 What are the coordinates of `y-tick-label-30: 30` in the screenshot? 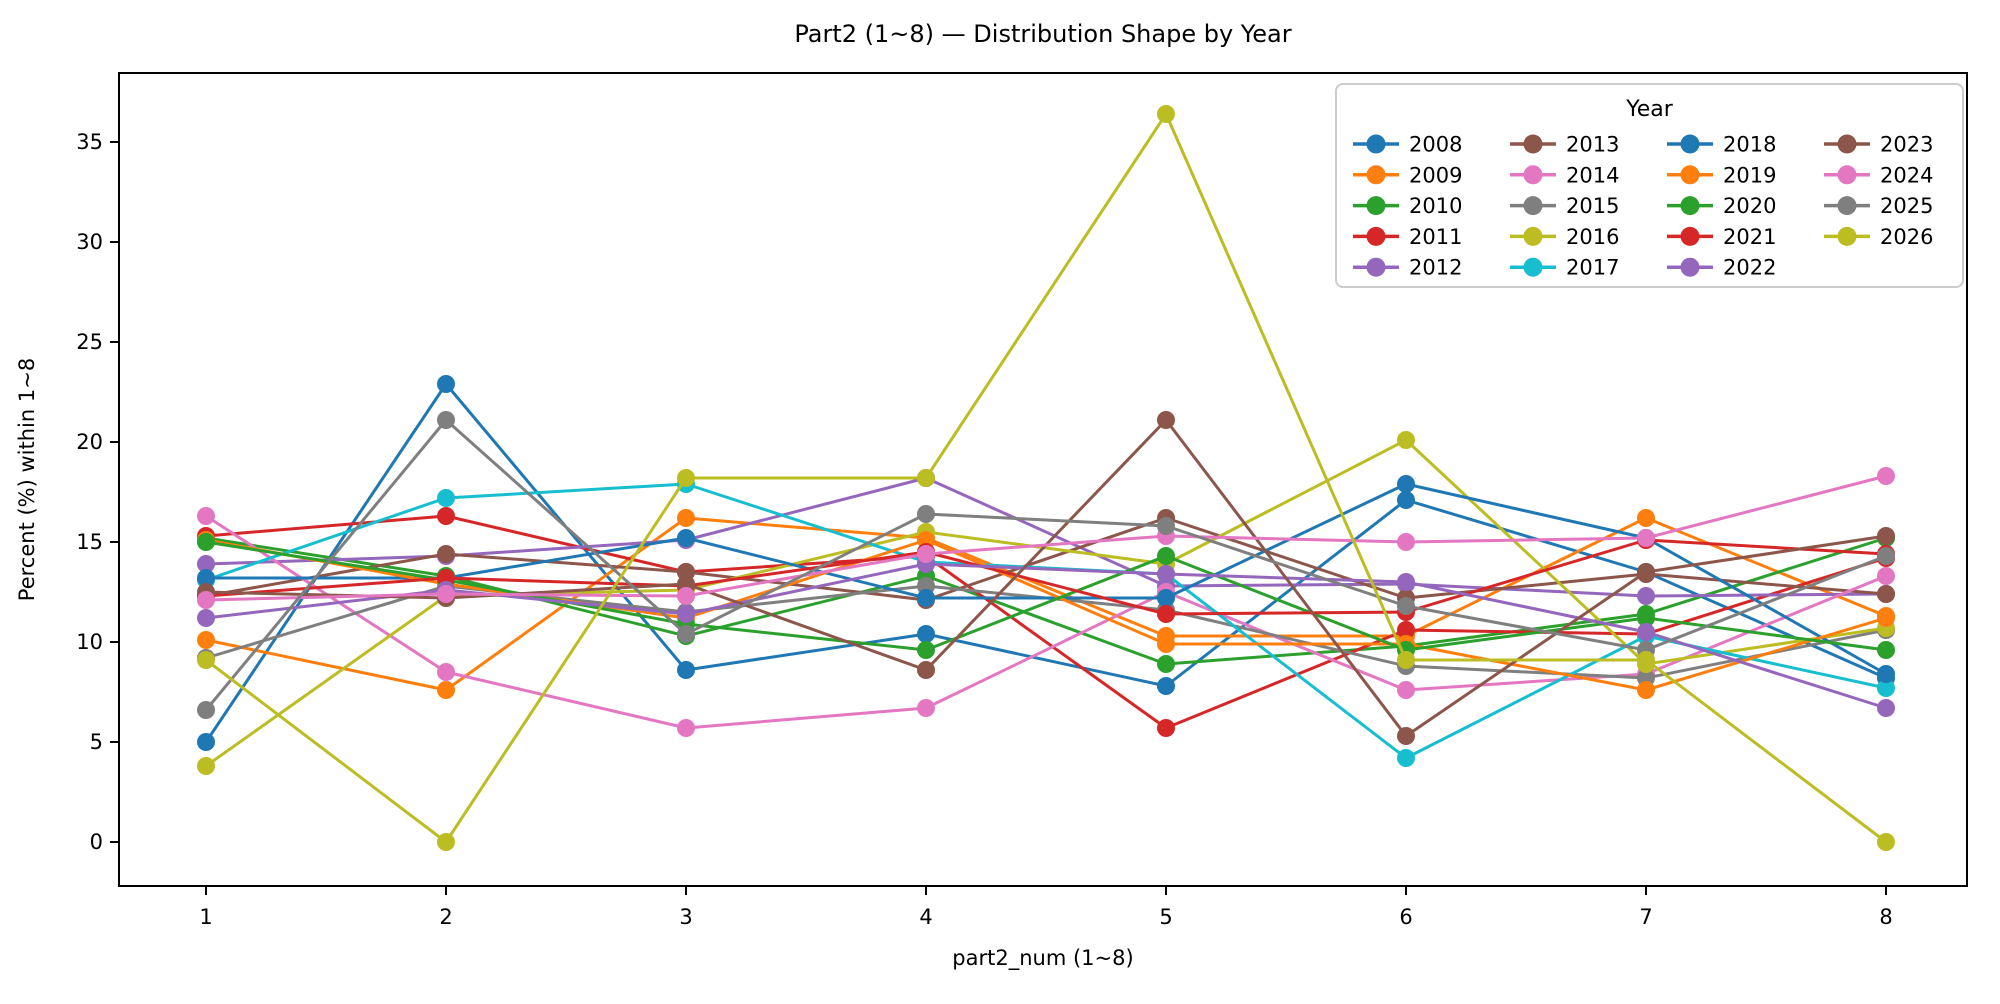 It's located at (89, 242).